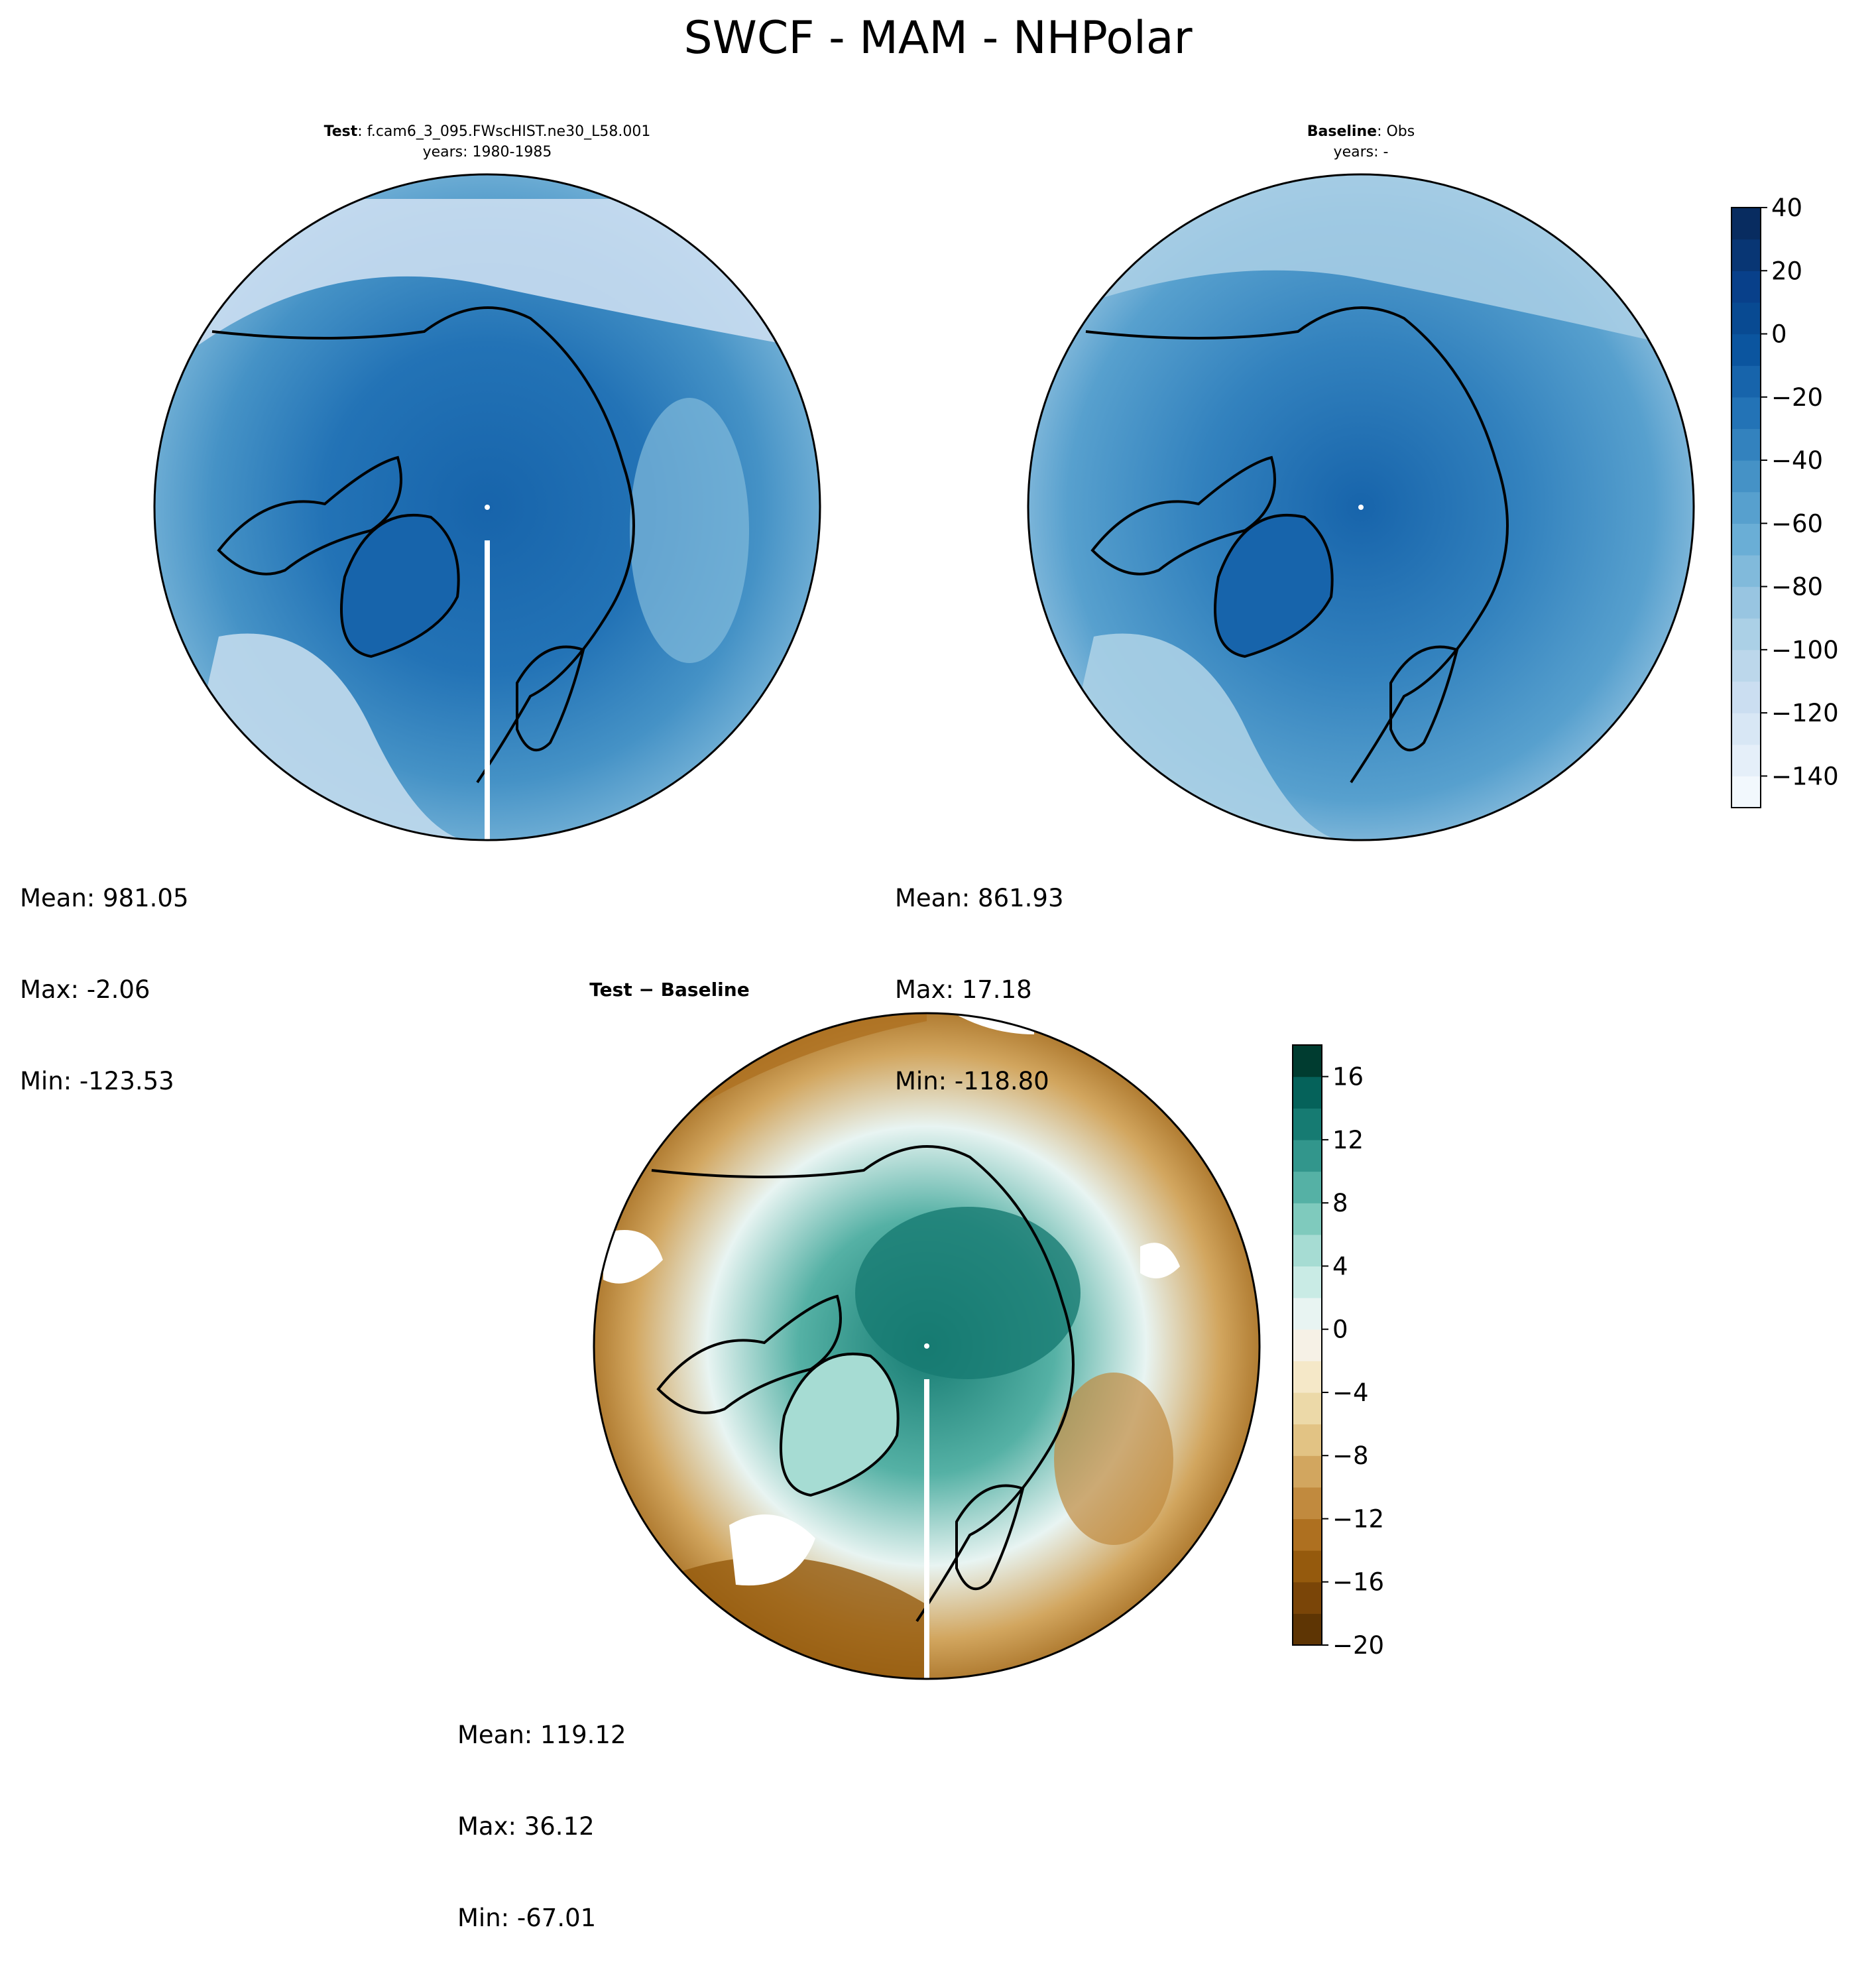  Describe the element at coordinates (104, 974) in the screenshot. I see `stats-test: Mean: 981.05 Max: -2.06 Min: -123.53` at that location.